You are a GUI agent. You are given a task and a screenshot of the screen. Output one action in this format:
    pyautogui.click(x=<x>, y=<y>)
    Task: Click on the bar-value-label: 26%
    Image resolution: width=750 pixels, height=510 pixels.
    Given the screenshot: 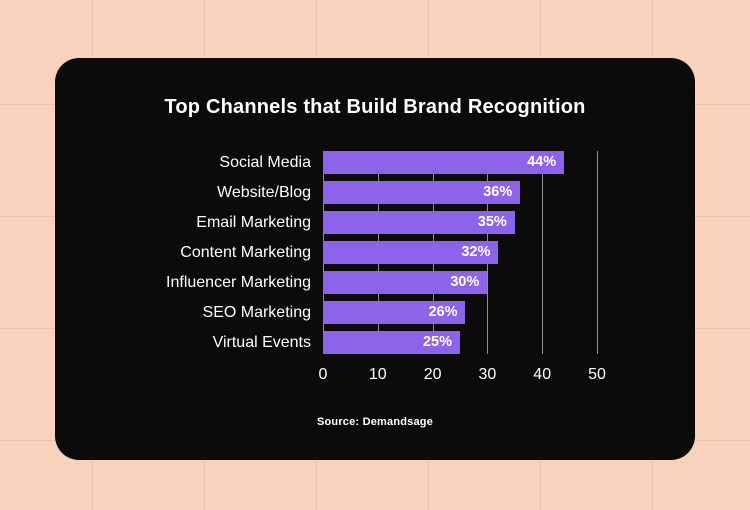 What is the action you would take?
    pyautogui.click(x=443, y=312)
    